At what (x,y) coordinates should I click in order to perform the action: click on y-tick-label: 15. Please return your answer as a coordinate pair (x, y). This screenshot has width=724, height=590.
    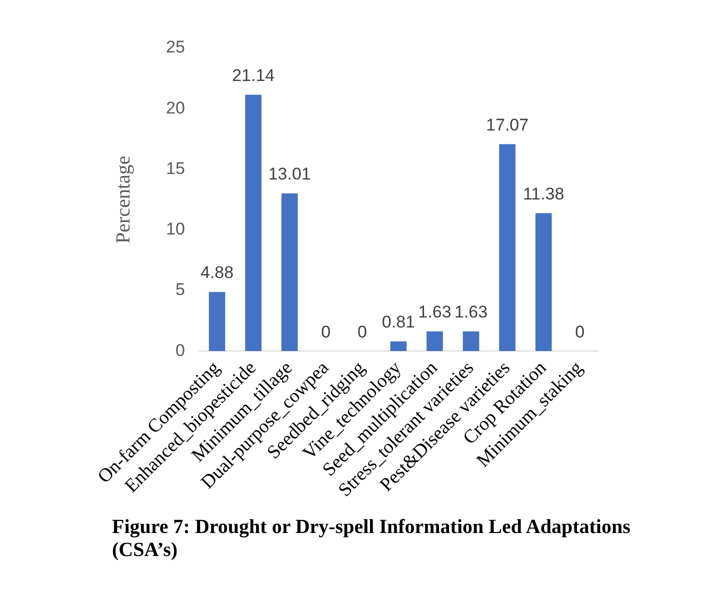
    Looking at the image, I should click on (175, 168).